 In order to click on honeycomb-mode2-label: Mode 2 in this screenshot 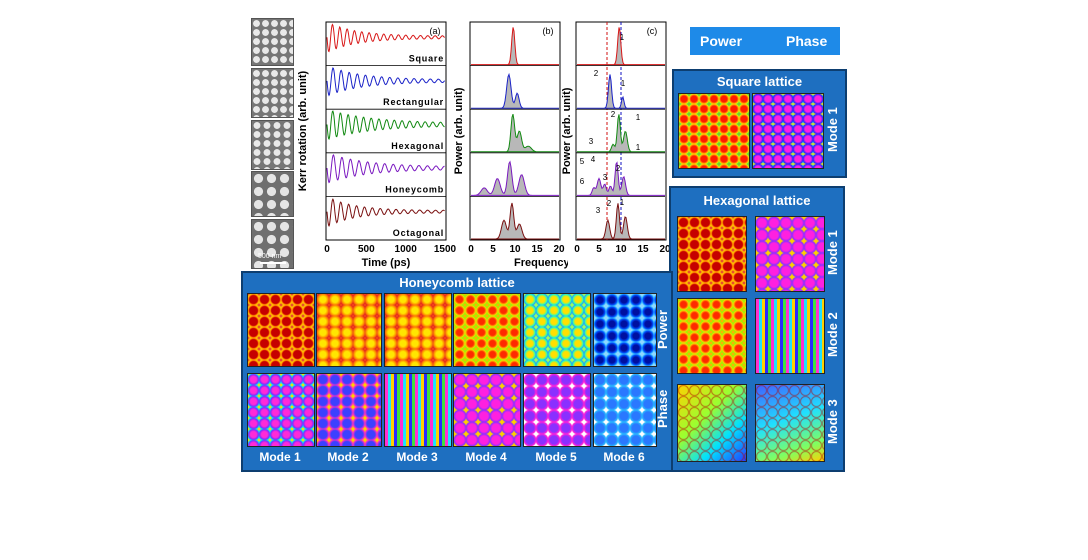, I will do `click(348, 457)`.